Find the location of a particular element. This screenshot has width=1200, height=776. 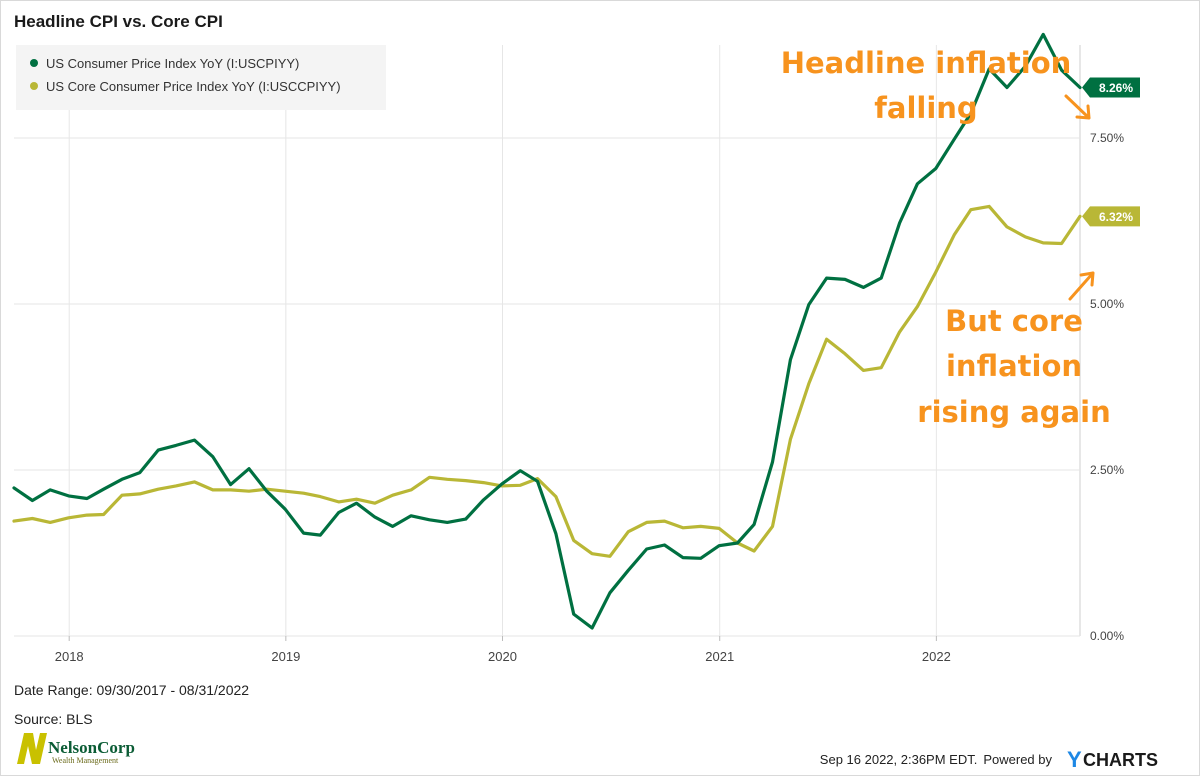

y-tick-label: 7.50% is located at coordinates (1107, 138).